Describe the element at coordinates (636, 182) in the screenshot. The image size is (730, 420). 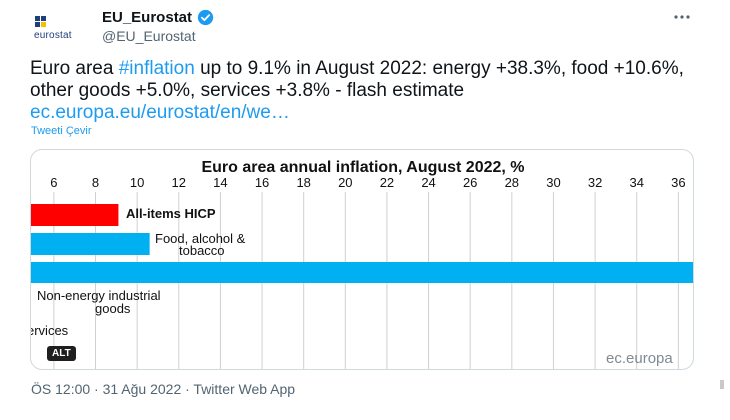
I see `x-tick-label: 34` at that location.